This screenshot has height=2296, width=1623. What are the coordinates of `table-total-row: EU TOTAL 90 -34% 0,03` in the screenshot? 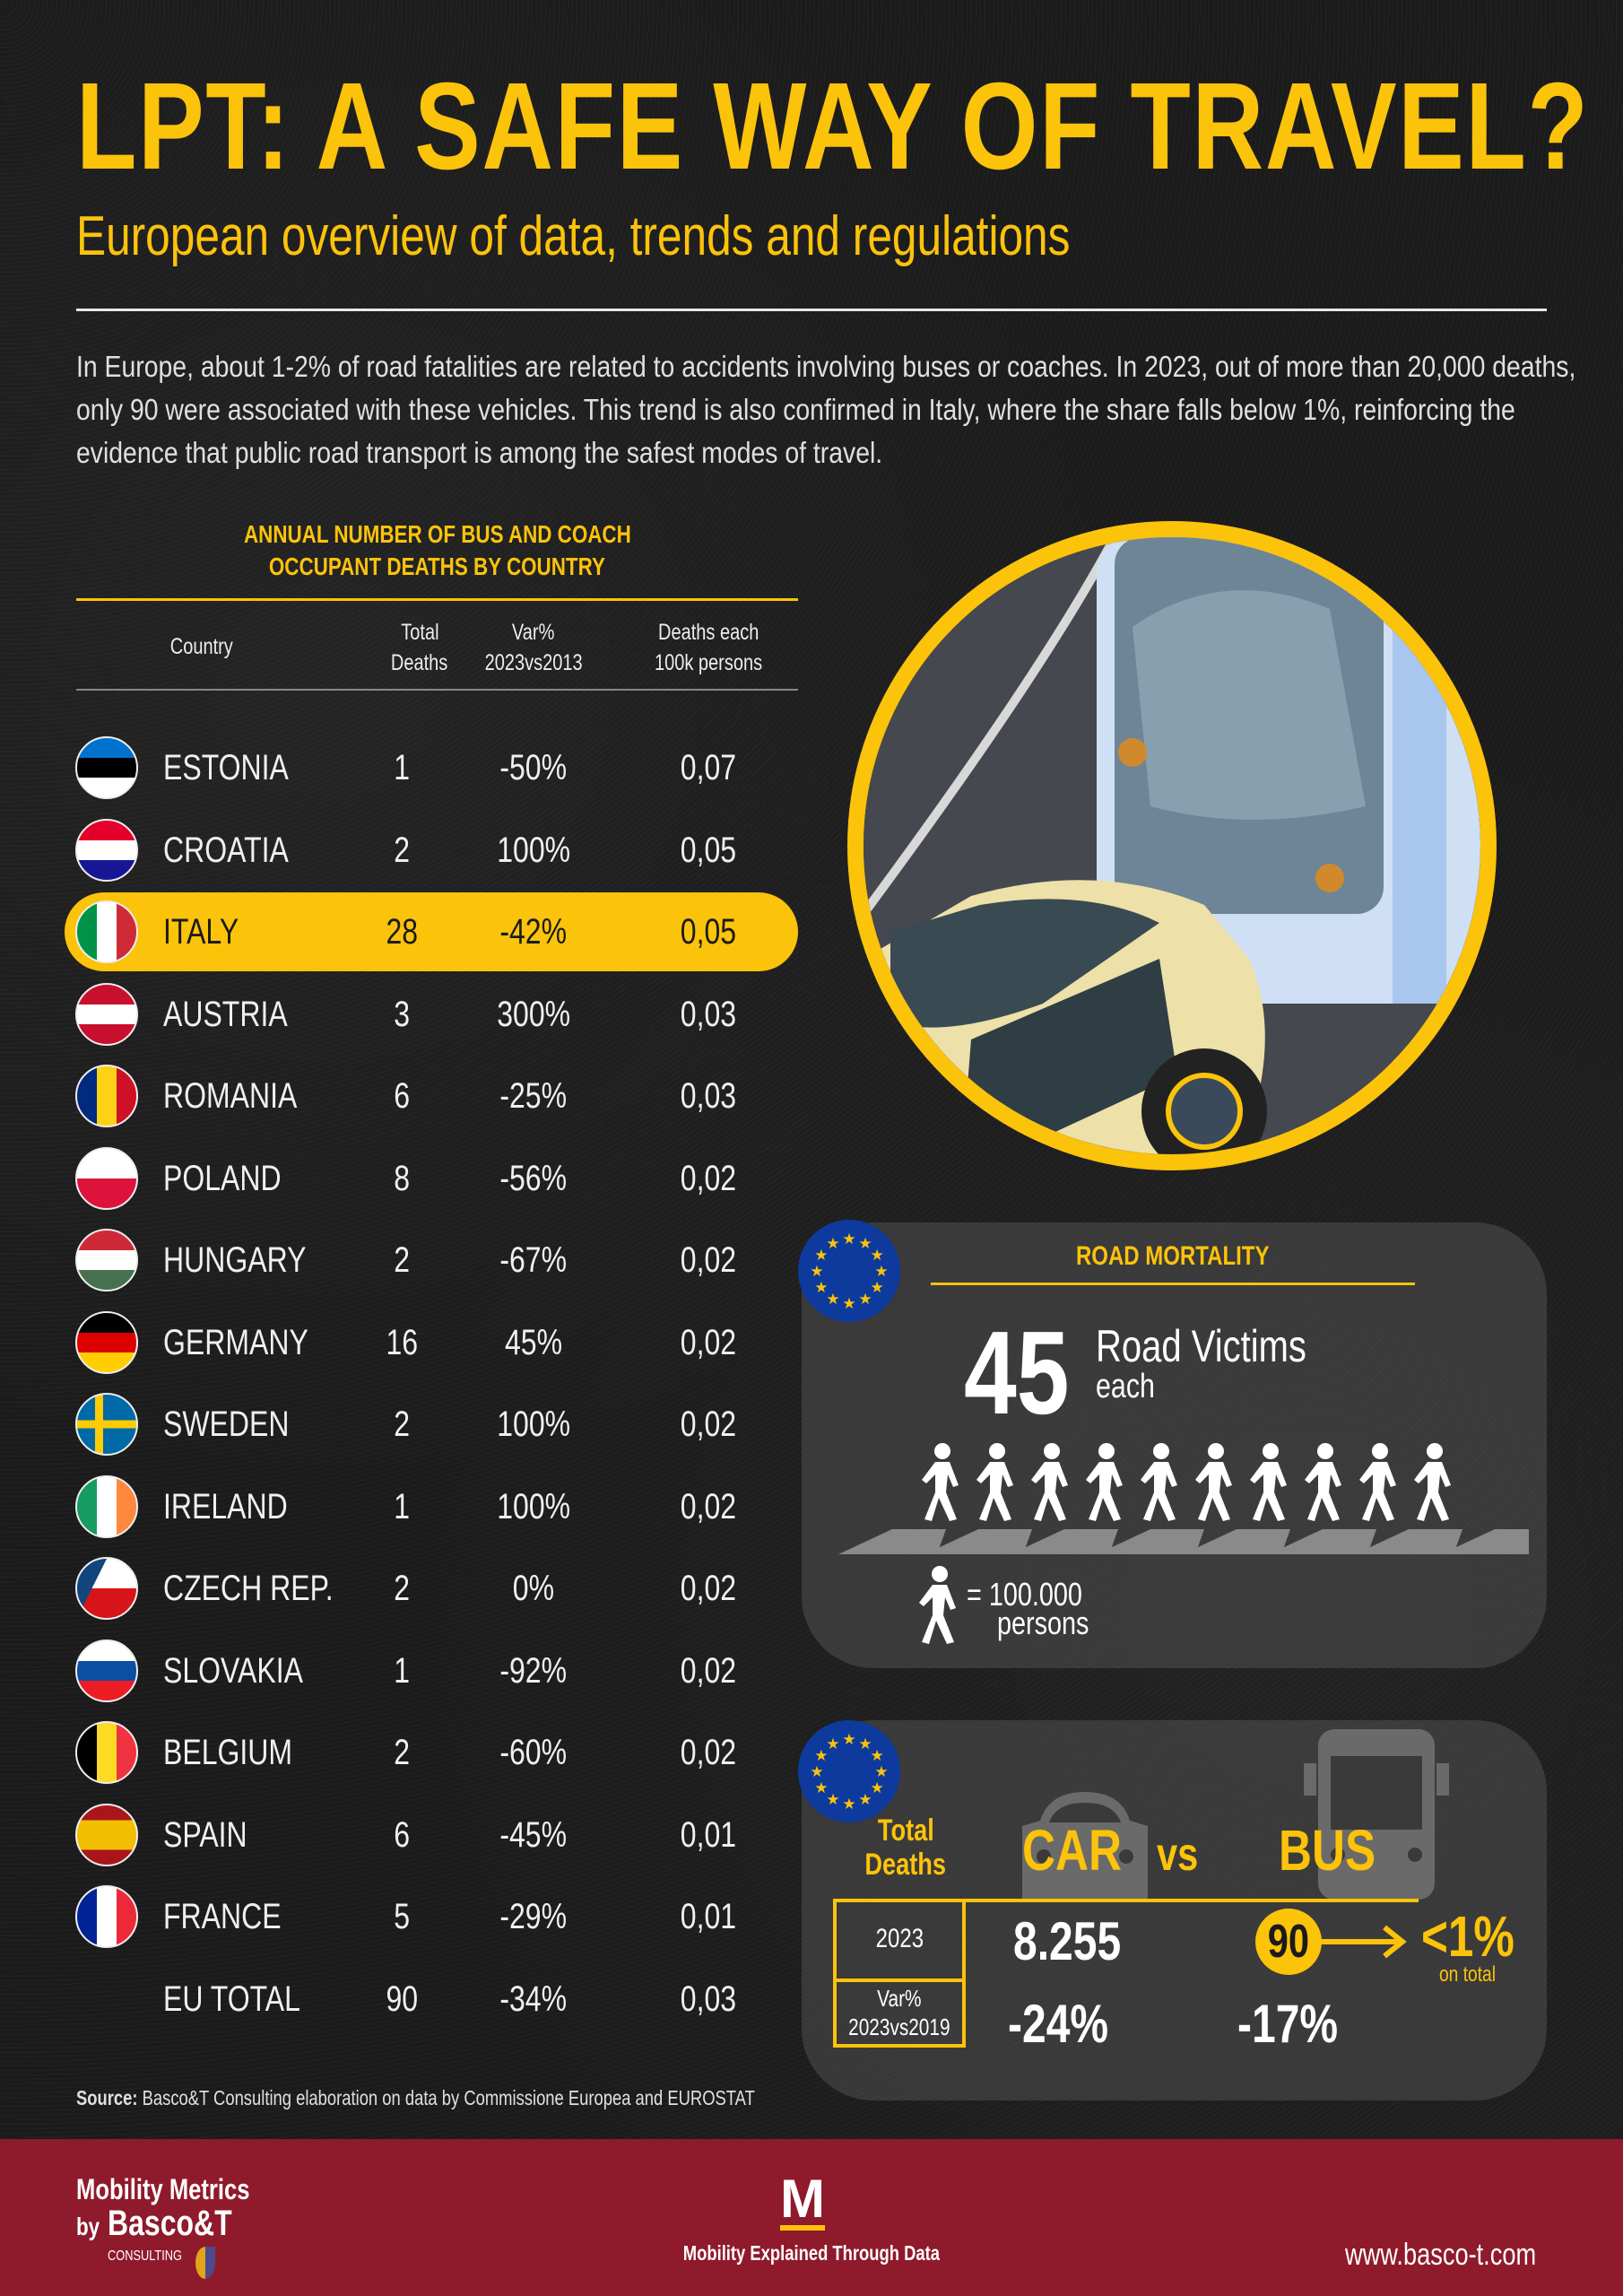 It's located at (431, 1999).